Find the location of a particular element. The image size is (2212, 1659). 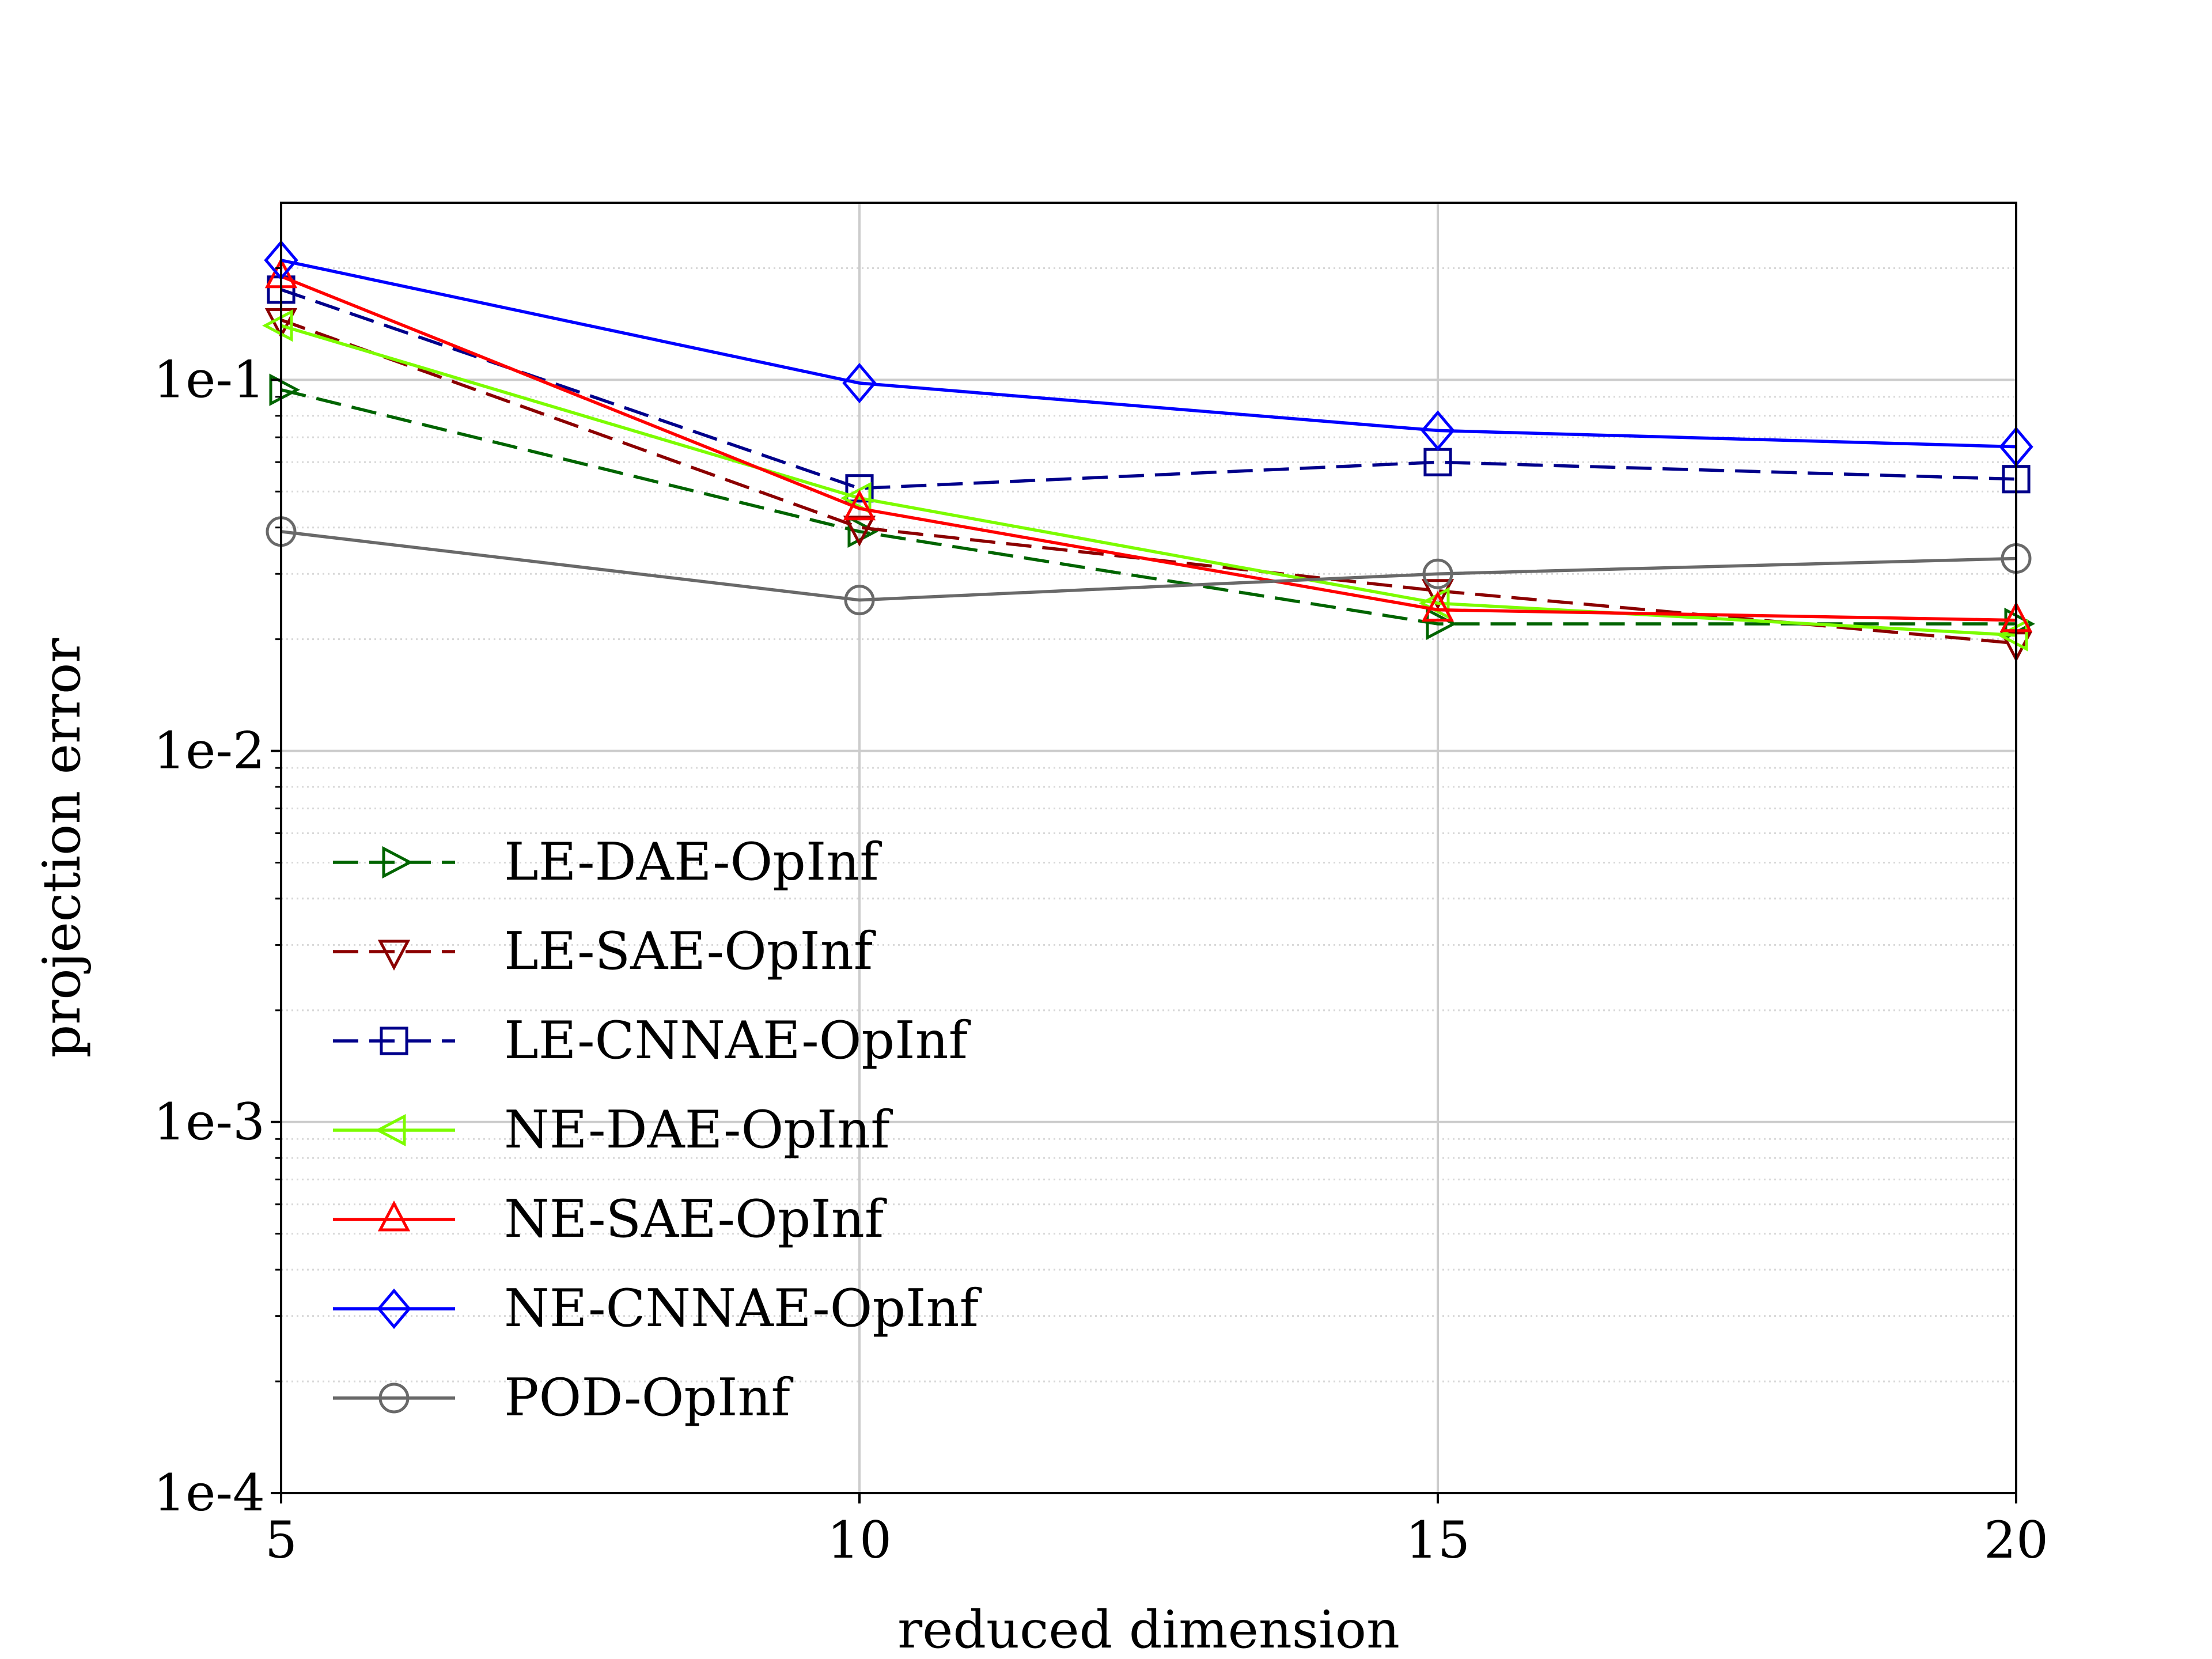

legend-item: LE-SAE-OpInf is located at coordinates (604, 951).